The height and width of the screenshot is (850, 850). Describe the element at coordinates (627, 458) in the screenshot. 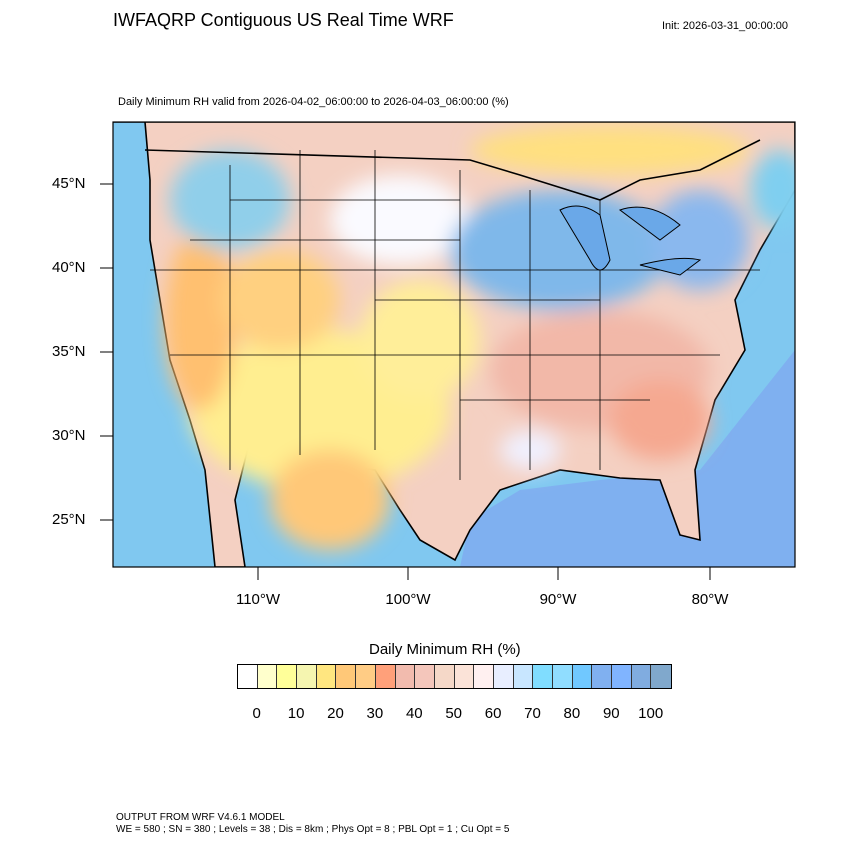

I see `gulf-atlantic-deep` at that location.